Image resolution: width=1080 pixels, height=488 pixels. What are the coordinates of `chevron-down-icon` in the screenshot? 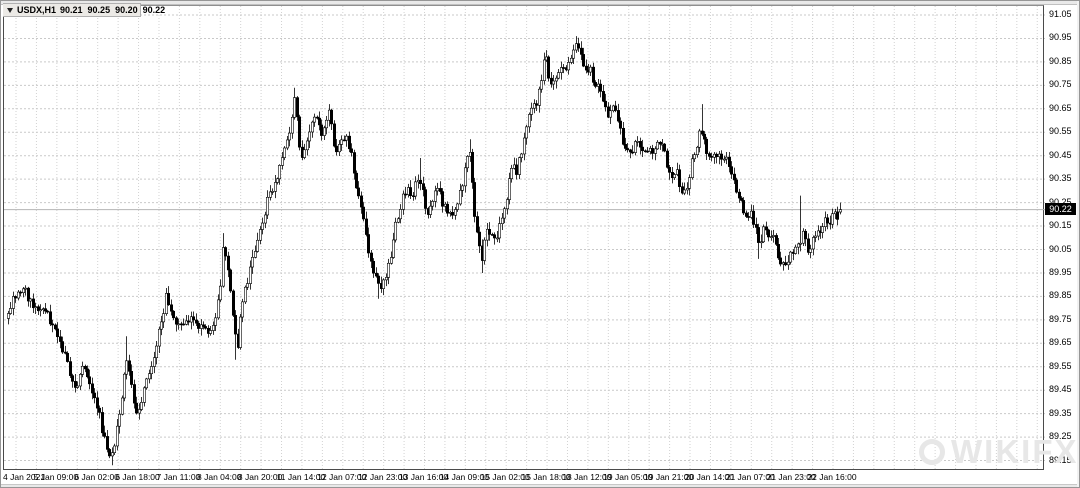 It's located at (10, 10).